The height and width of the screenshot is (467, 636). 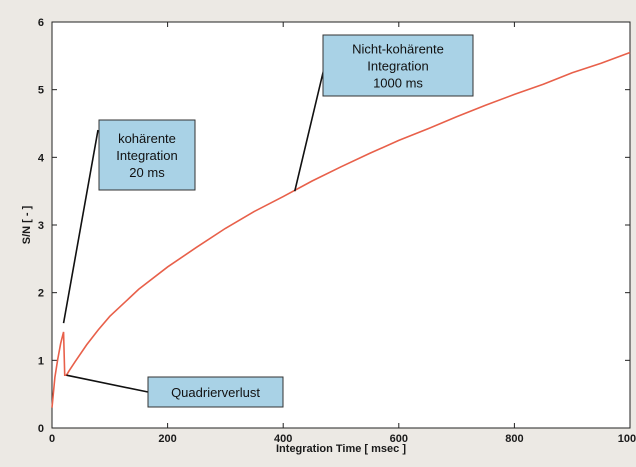 What do you see at coordinates (41, 158) in the screenshot?
I see `y-tick-label: 4` at bounding box center [41, 158].